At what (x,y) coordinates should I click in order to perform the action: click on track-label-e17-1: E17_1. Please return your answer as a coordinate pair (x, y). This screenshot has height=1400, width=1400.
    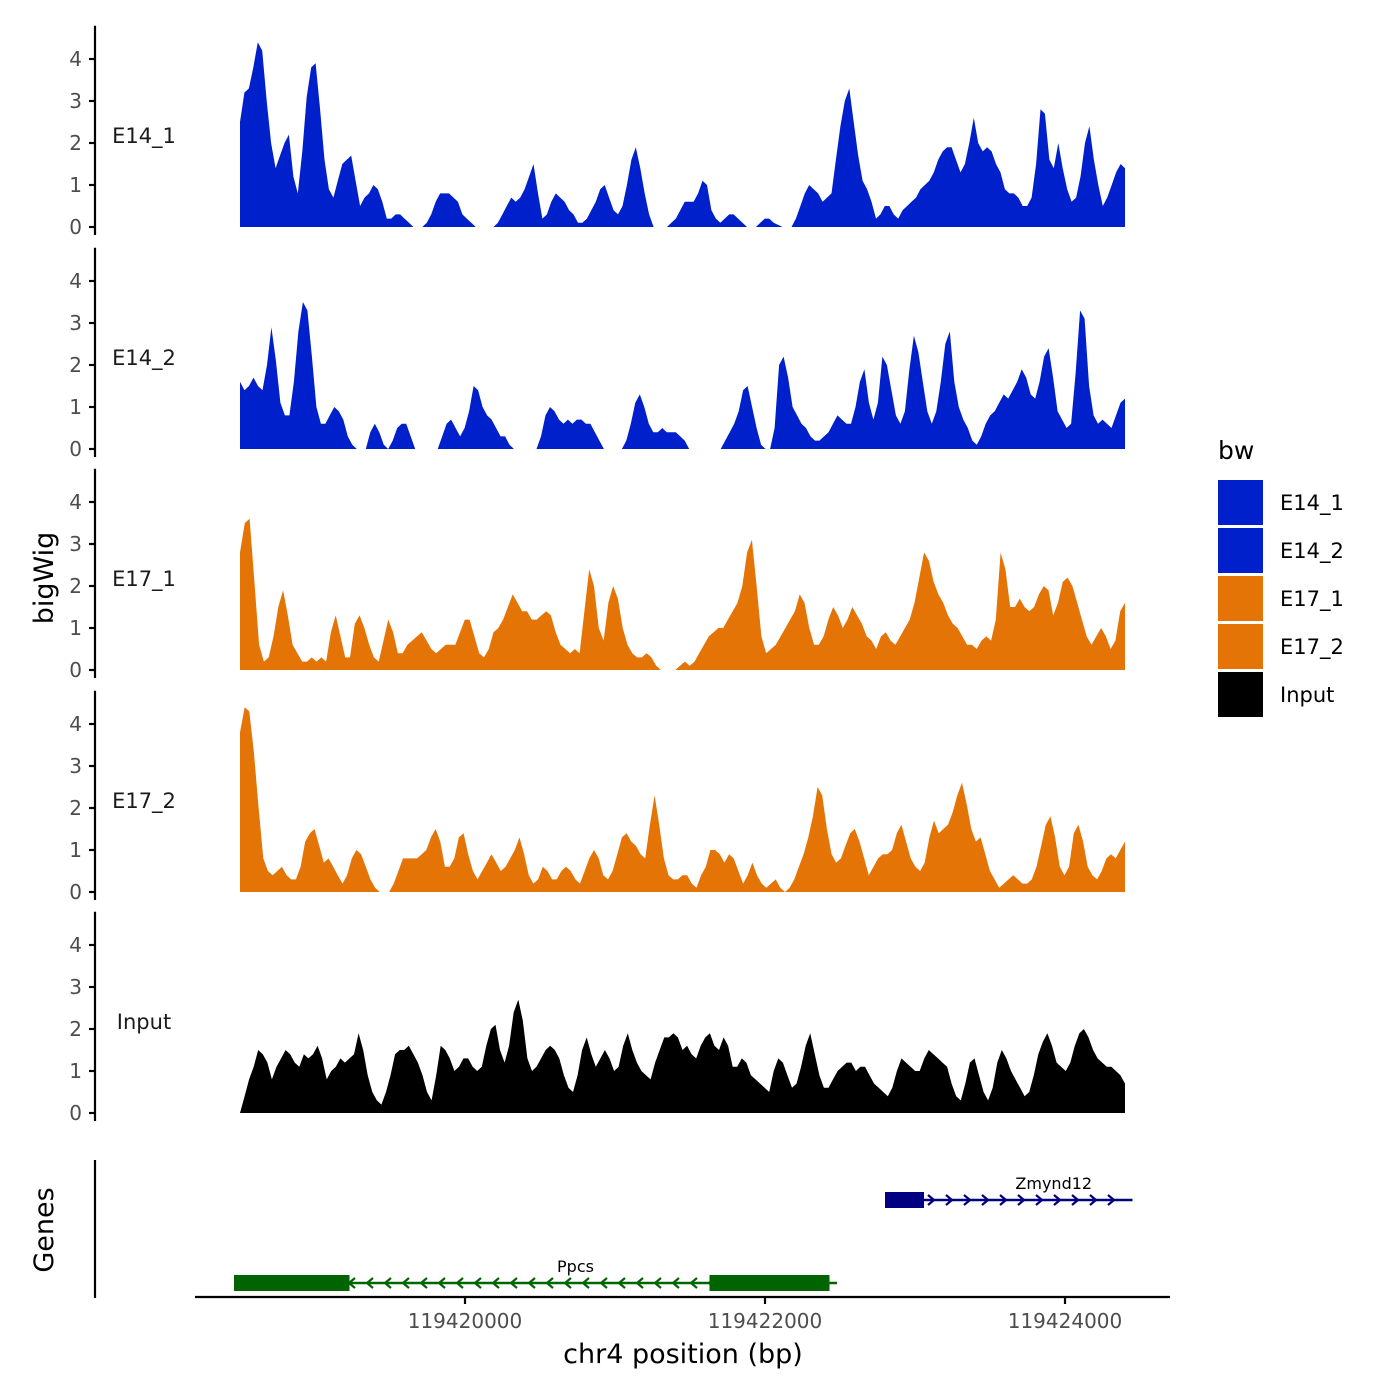
    Looking at the image, I should click on (144, 579).